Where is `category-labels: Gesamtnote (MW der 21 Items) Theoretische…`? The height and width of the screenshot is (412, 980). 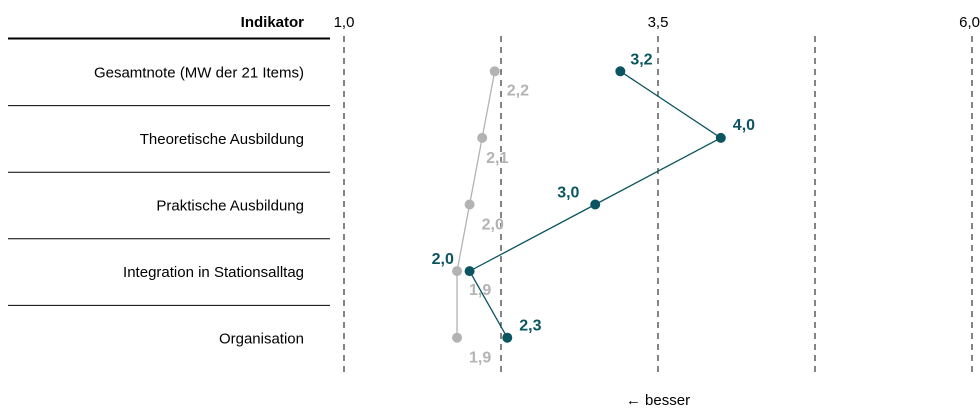
category-labels: Gesamtnote (MW der 21 Items) Theoretische… is located at coordinates (199, 205).